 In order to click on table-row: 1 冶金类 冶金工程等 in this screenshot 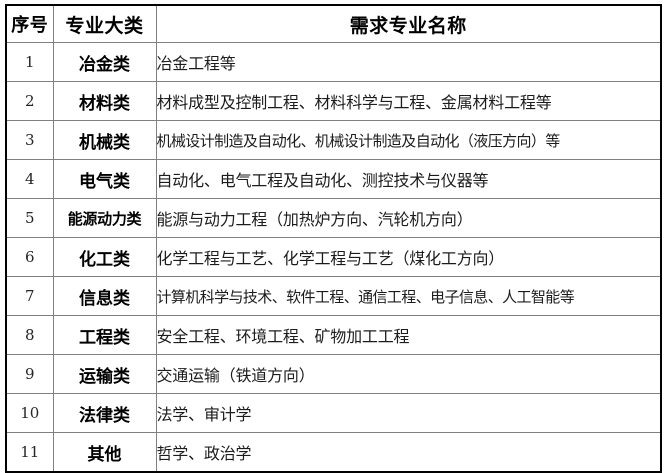, I will do `click(333, 62)`.